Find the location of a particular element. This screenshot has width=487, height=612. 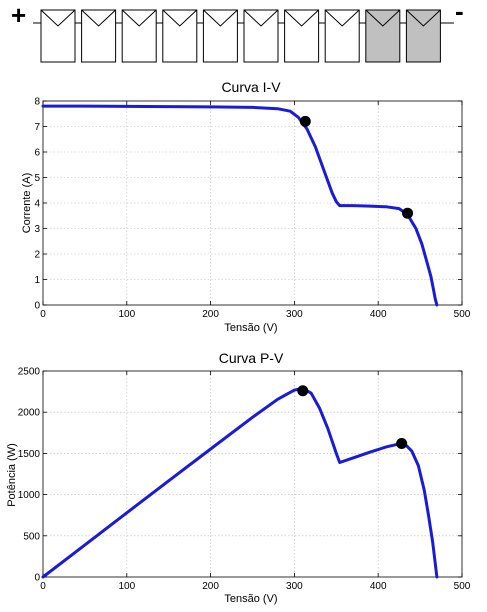

pv-chart-title: Curva P-V is located at coordinates (251, 358).